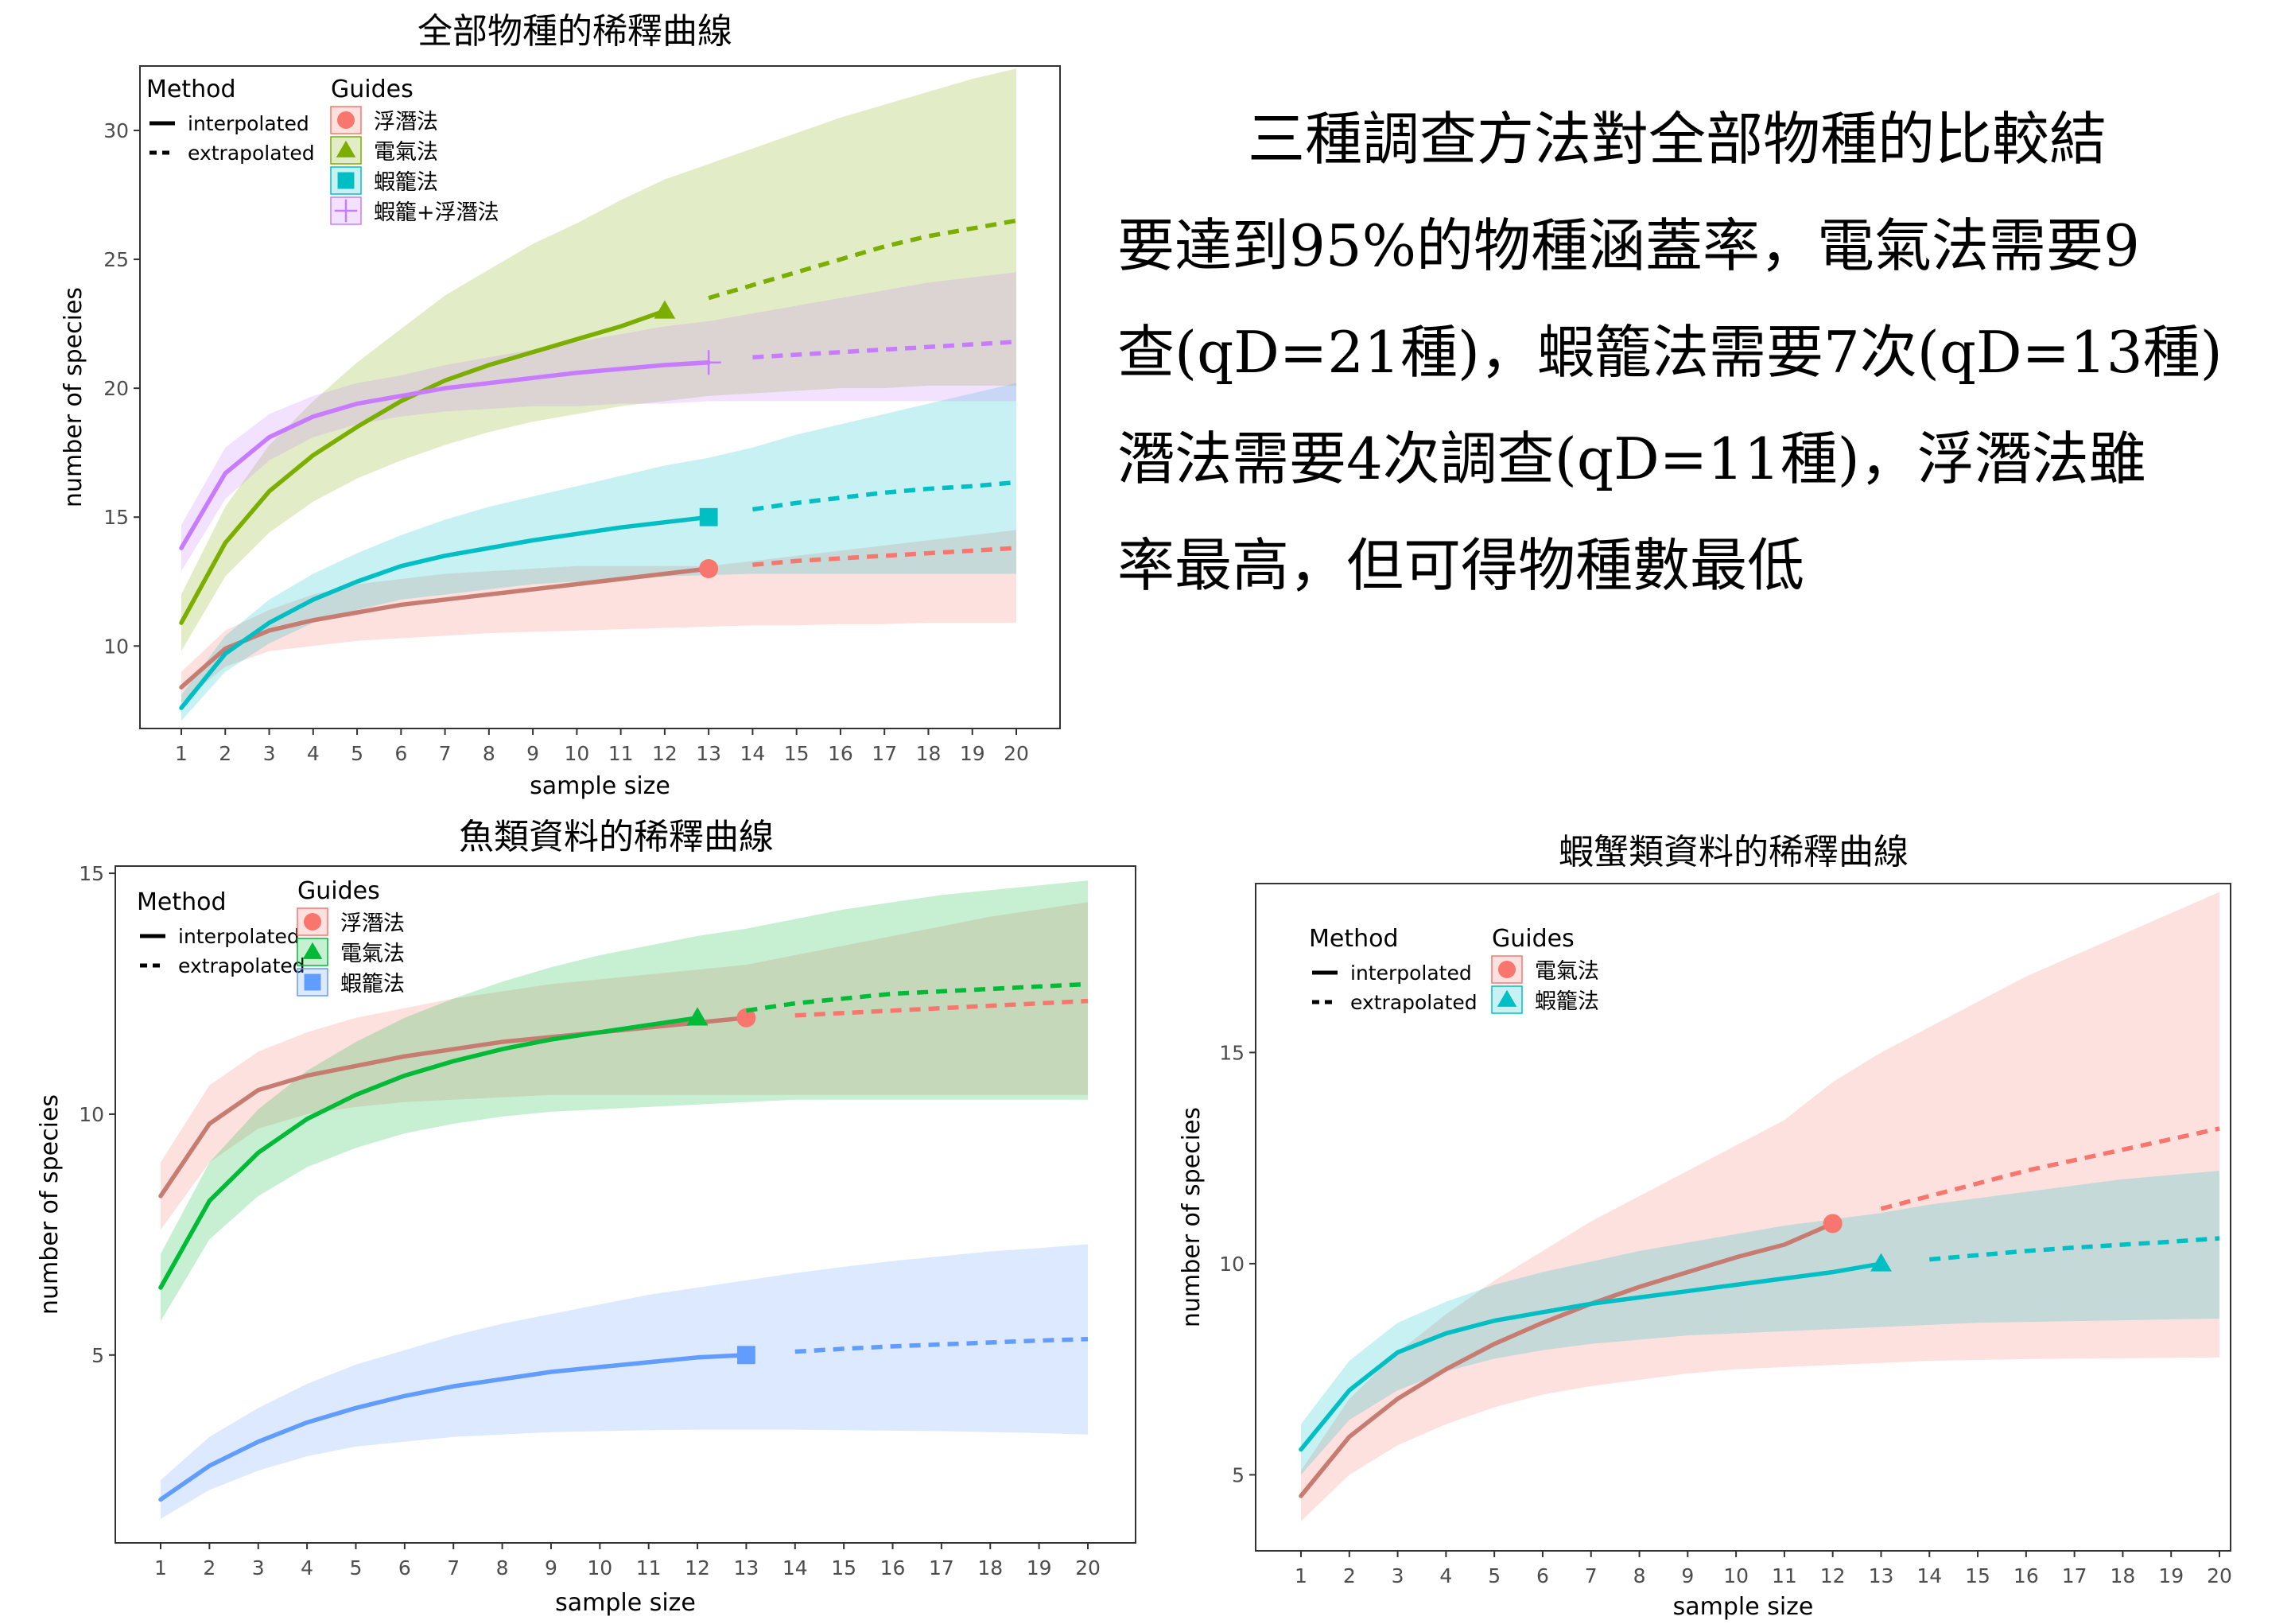 The width and height of the screenshot is (2295, 1624). What do you see at coordinates (893, 1567) in the screenshot?
I see `x-tick-label: 16` at bounding box center [893, 1567].